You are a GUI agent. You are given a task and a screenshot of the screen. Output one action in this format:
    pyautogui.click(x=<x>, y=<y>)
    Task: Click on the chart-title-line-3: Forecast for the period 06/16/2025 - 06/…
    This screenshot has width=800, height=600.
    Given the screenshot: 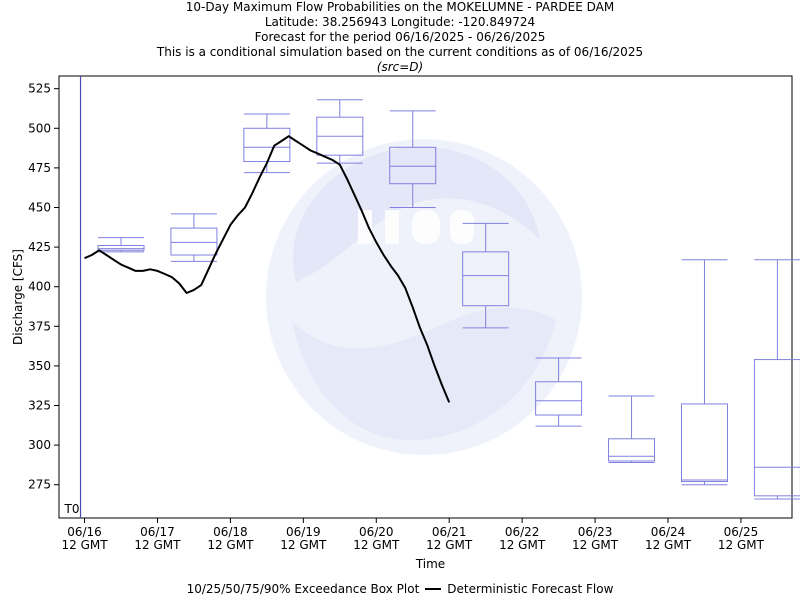 What is the action you would take?
    pyautogui.click(x=400, y=37)
    